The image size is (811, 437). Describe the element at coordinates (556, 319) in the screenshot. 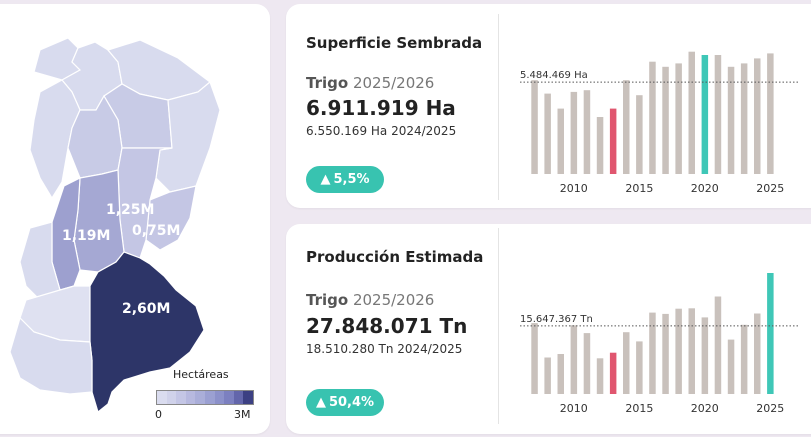

I see `reference-label: 15.647.367 Tn` at that location.